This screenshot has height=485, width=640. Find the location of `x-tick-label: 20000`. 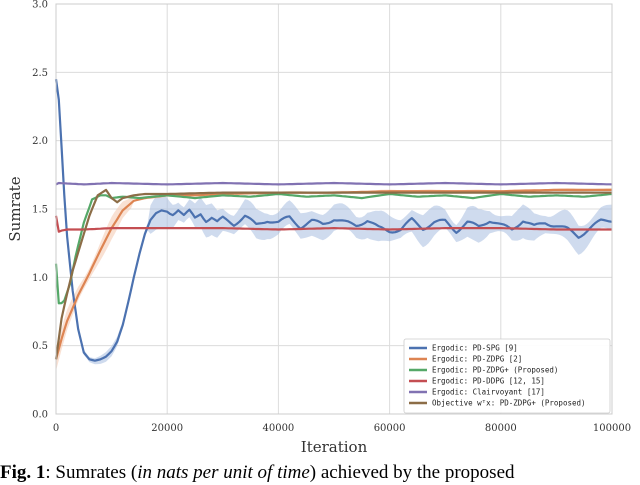

x-tick-label: 20000 is located at coordinates (167, 428).